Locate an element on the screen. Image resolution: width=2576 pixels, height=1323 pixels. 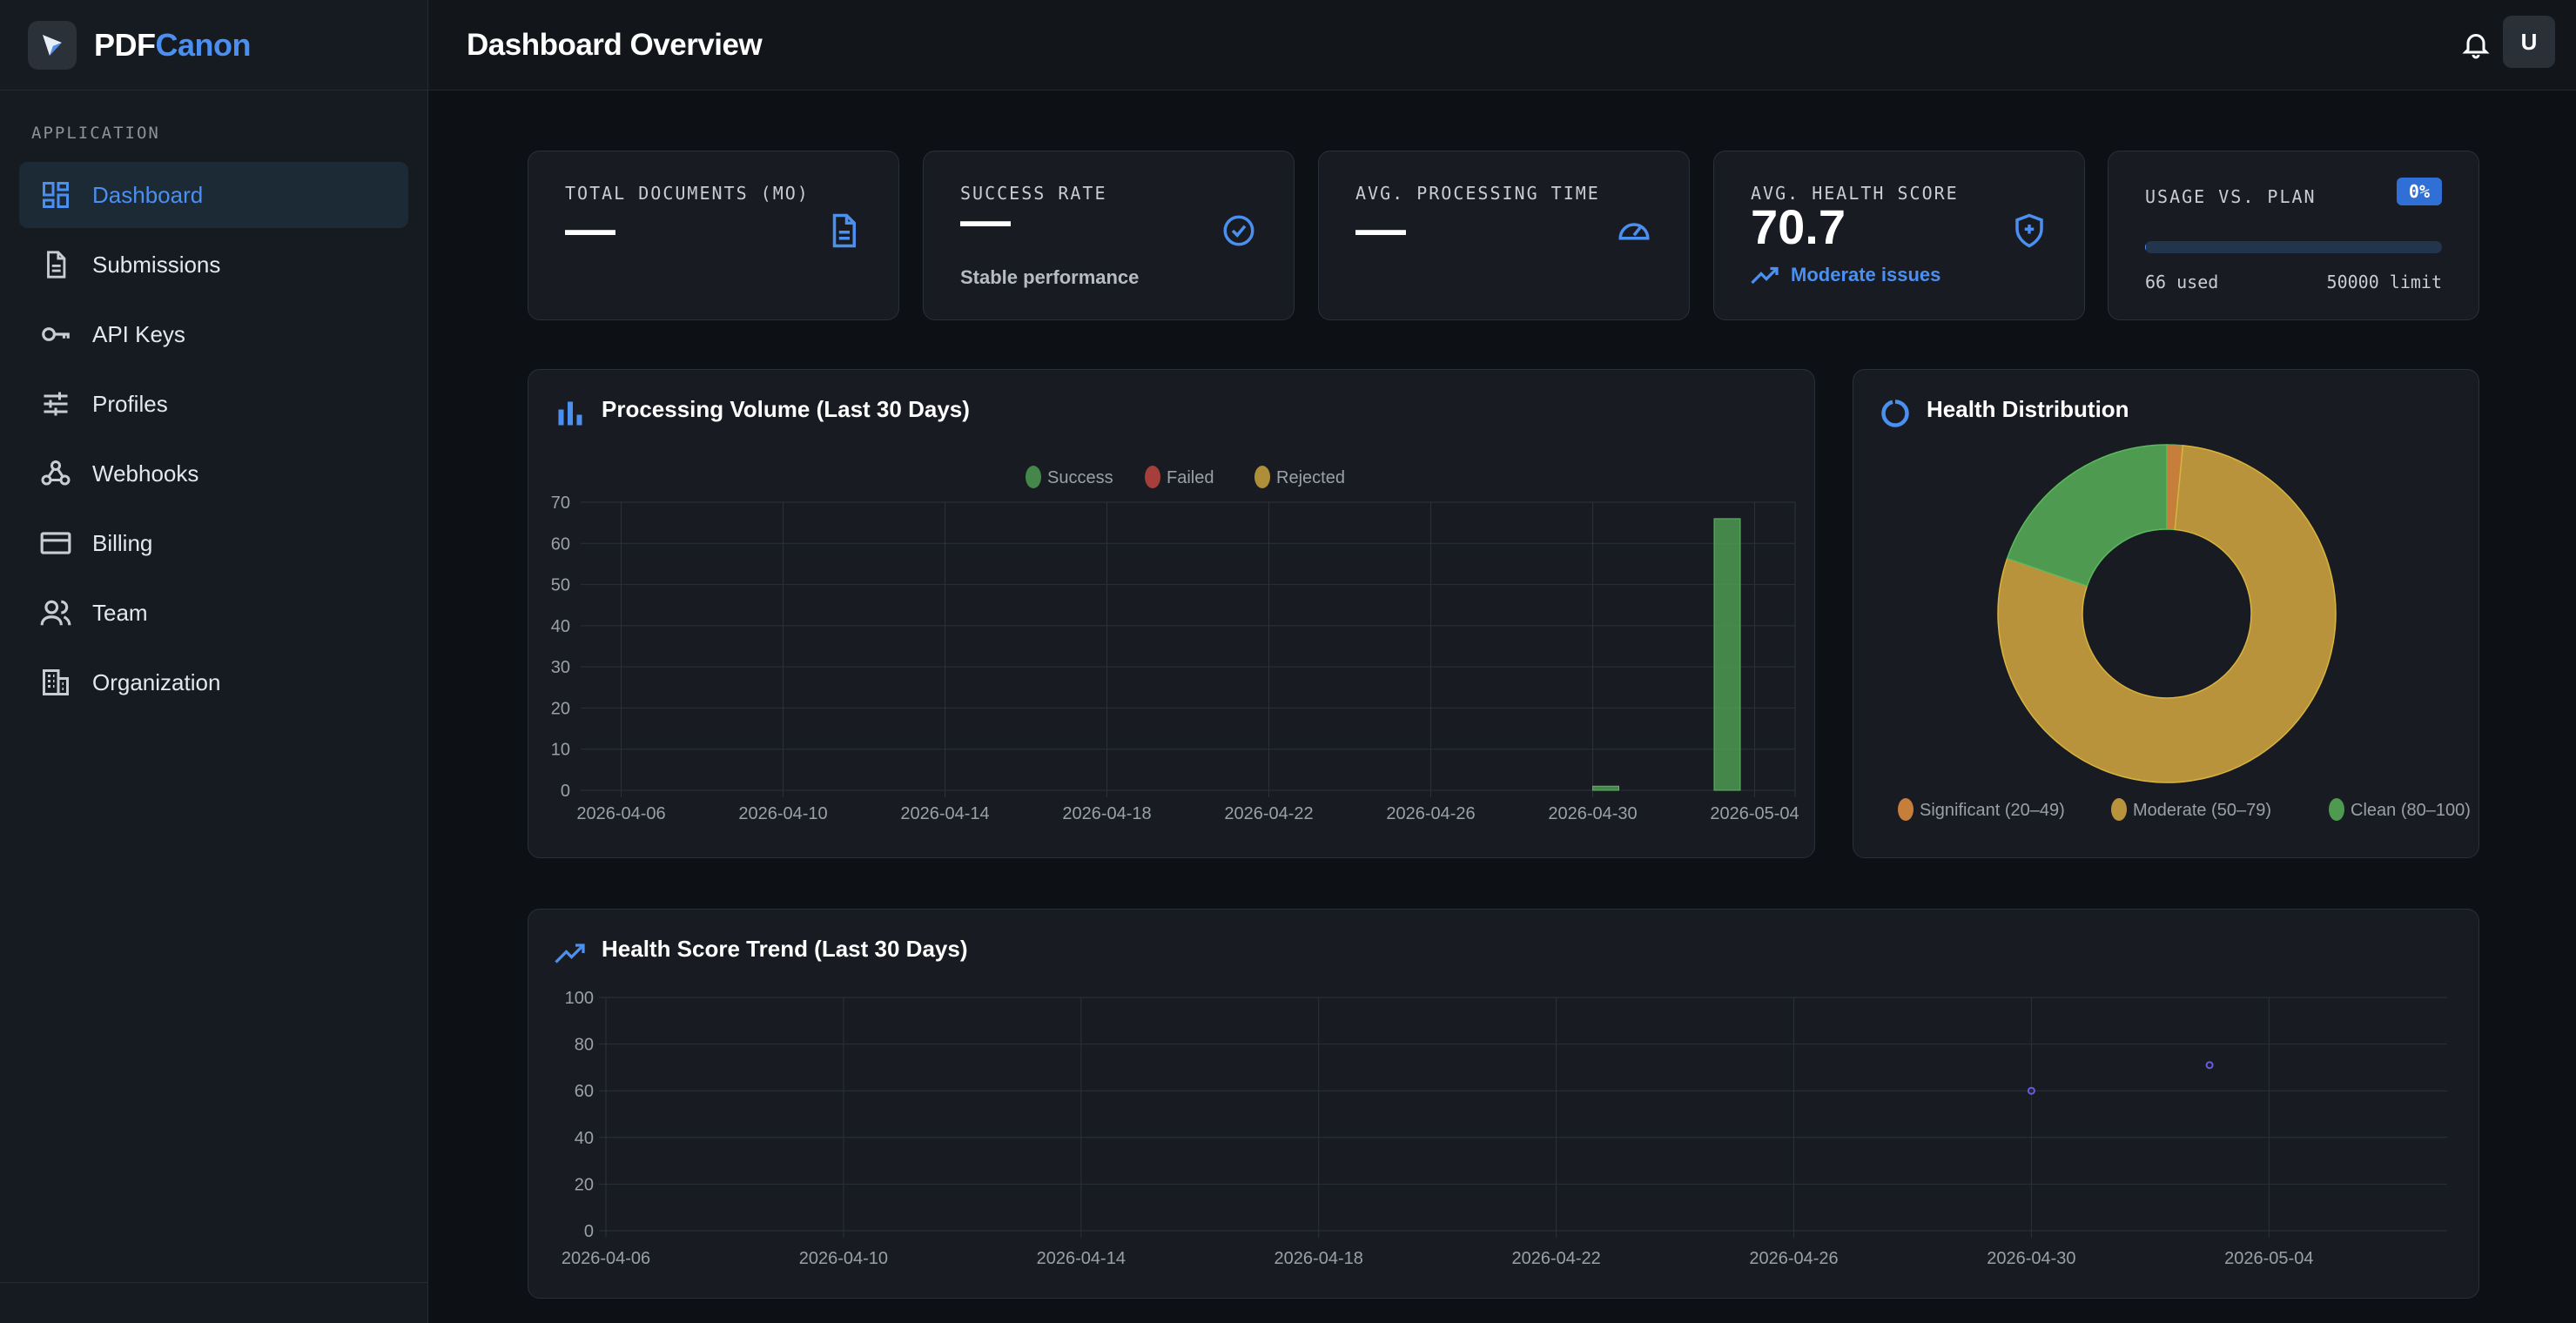
brand-logo-icon is located at coordinates (52, 45).